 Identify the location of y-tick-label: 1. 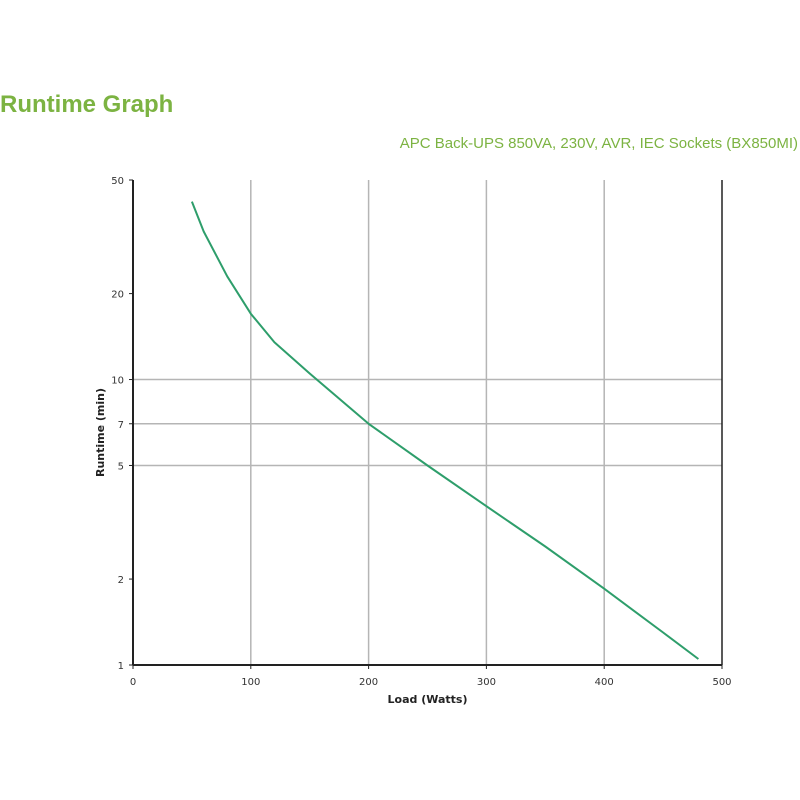
(121, 666).